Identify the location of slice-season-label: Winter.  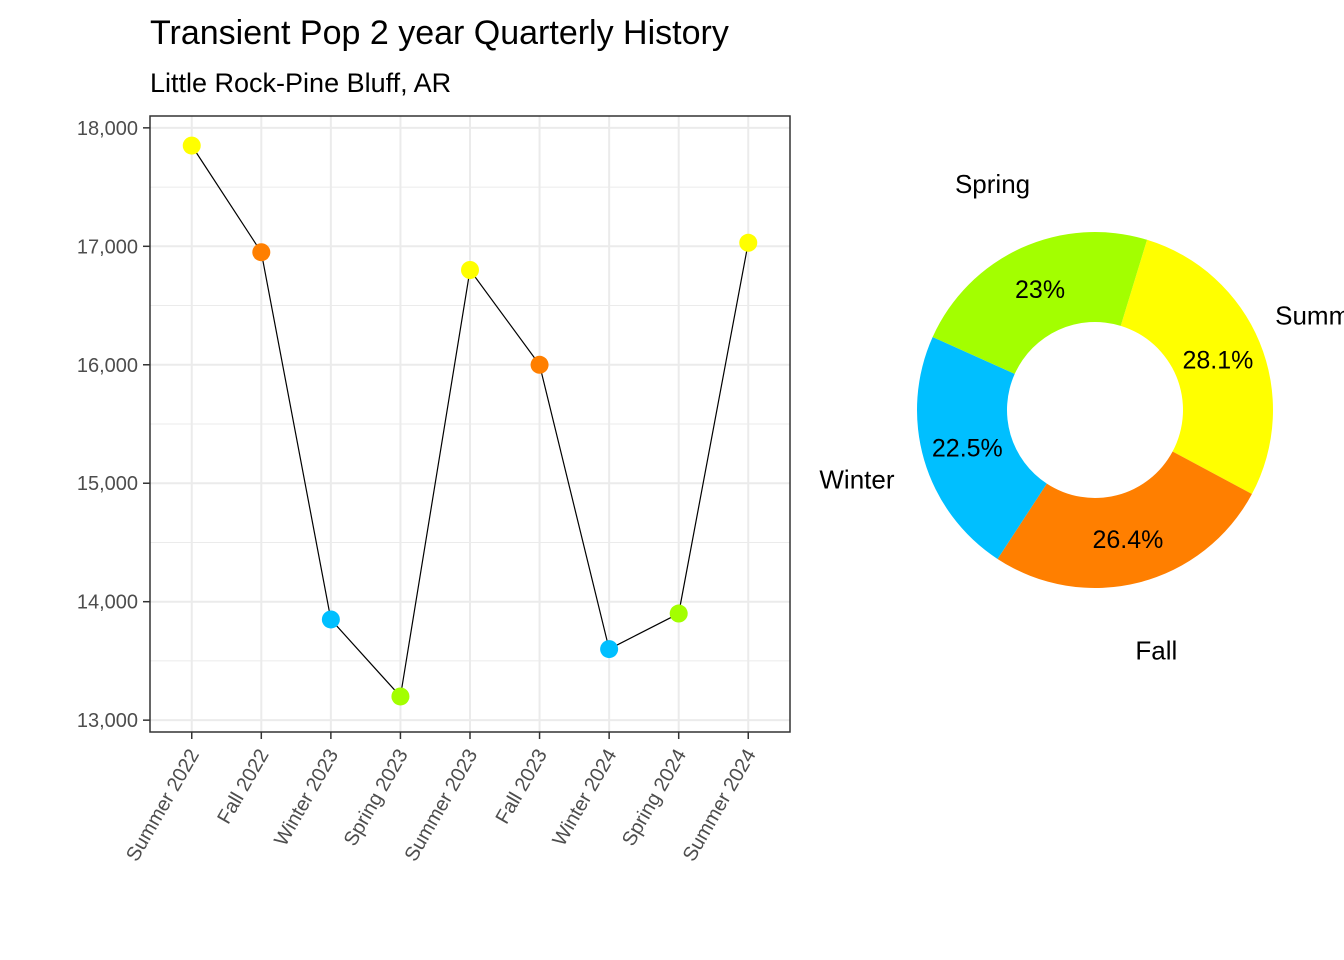
(856, 480).